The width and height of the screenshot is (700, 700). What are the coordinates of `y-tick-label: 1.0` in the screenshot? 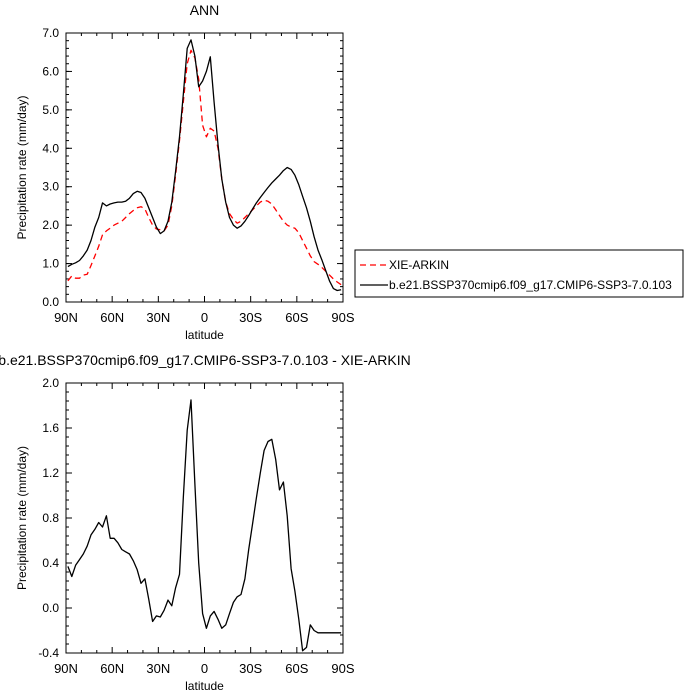 It's located at (50, 264).